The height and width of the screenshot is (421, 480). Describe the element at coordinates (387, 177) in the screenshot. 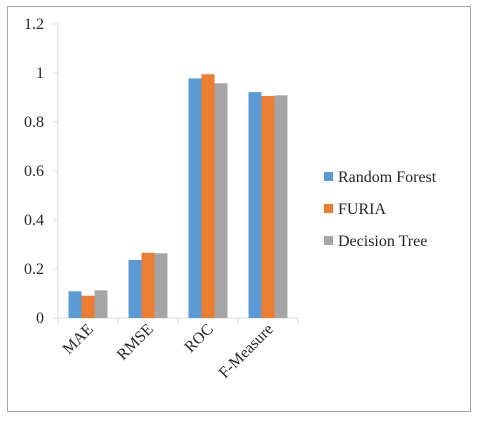

I see `legend-label: Random Forest` at that location.